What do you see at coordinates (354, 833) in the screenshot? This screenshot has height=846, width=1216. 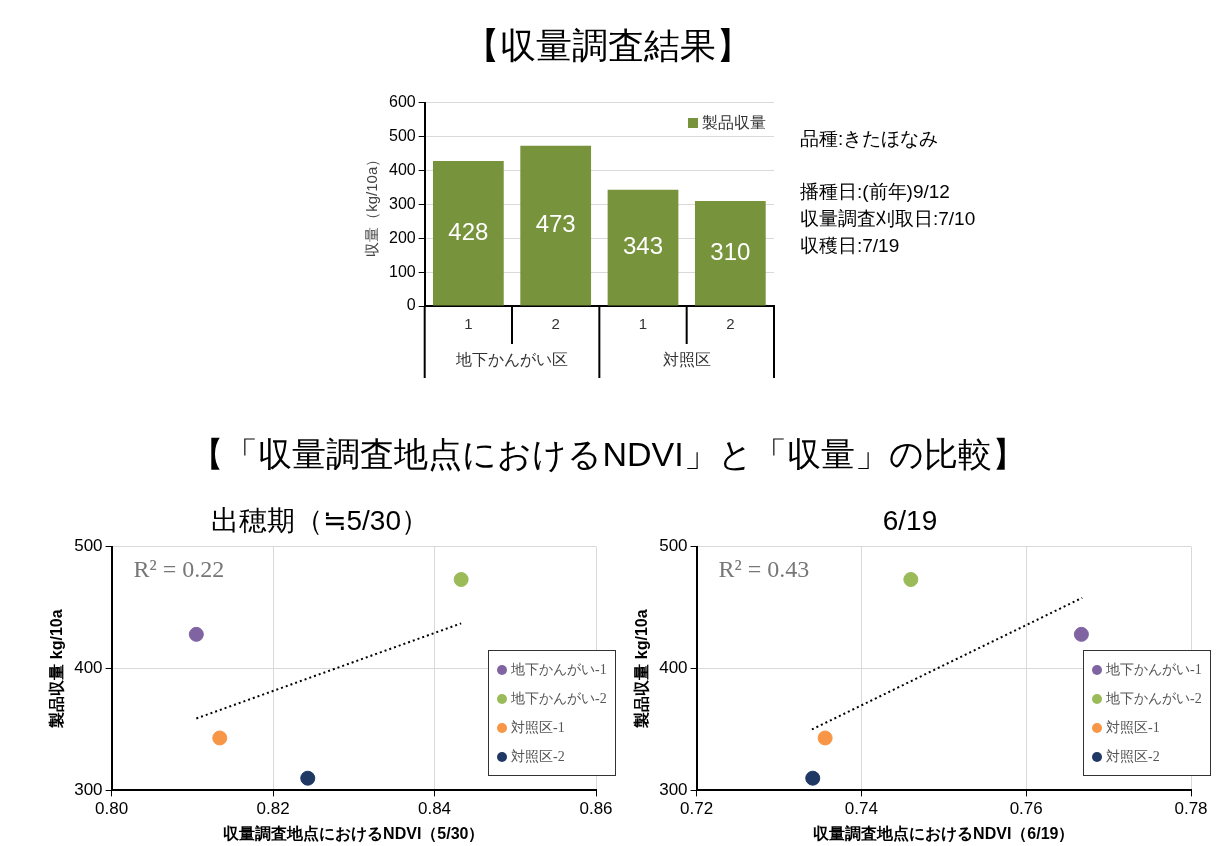 I see `x-axis-title: 収量調査地点におけるNDVI（5/30）` at bounding box center [354, 833].